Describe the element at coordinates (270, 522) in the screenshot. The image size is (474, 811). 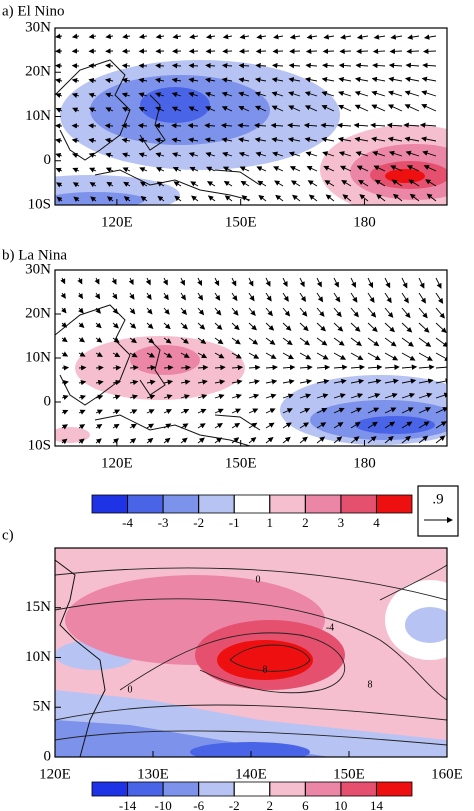
I see `colorbar-label: 1` at that location.